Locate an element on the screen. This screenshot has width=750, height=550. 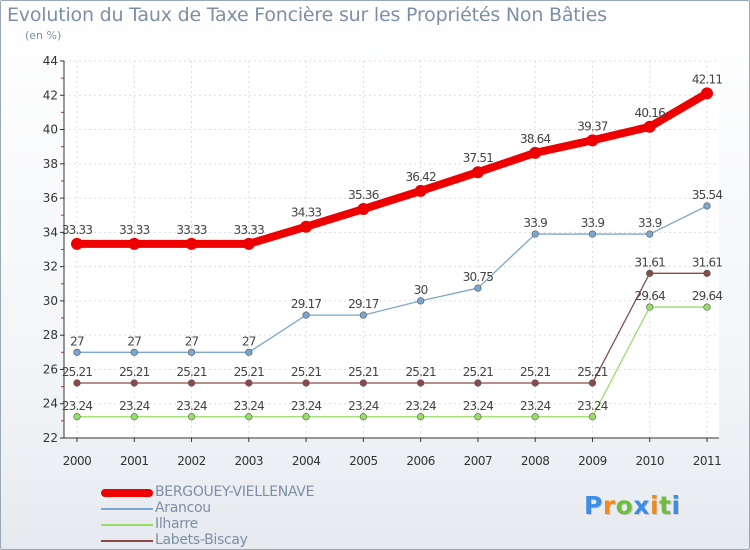
x-tick-label: 2002 is located at coordinates (191, 461).